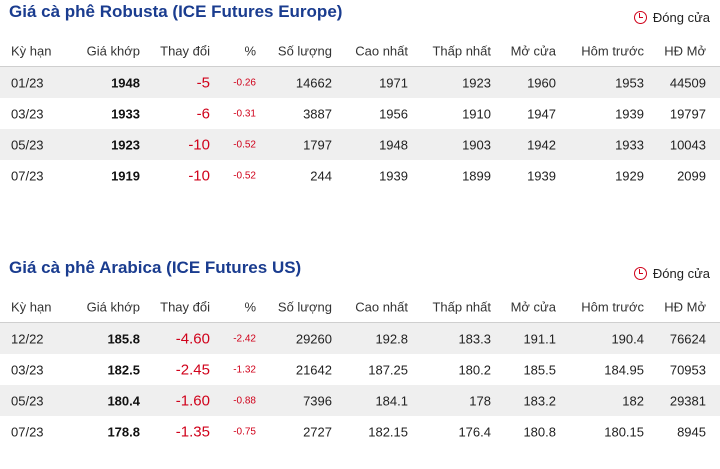 Image resolution: width=720 pixels, height=469 pixels. I want to click on cell-cao-nhat: 1971, so click(393, 82).